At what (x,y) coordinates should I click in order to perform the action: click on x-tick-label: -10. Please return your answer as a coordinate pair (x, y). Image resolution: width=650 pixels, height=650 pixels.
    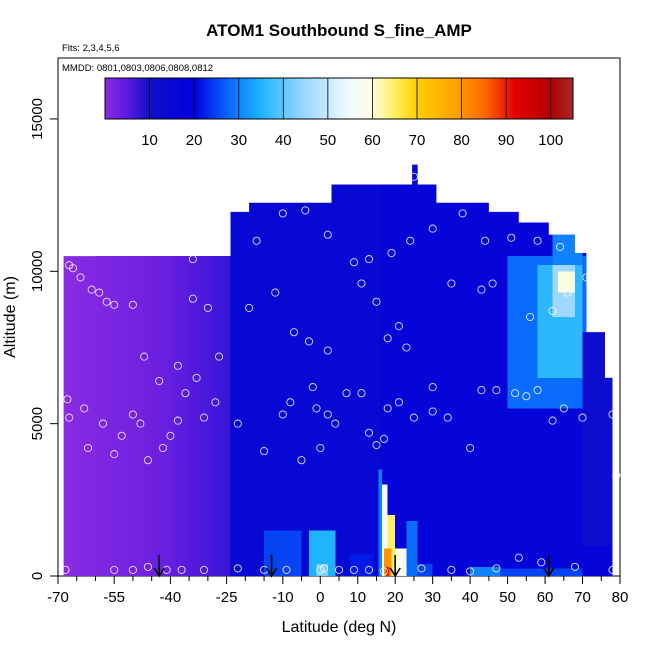
    Looking at the image, I should click on (283, 597).